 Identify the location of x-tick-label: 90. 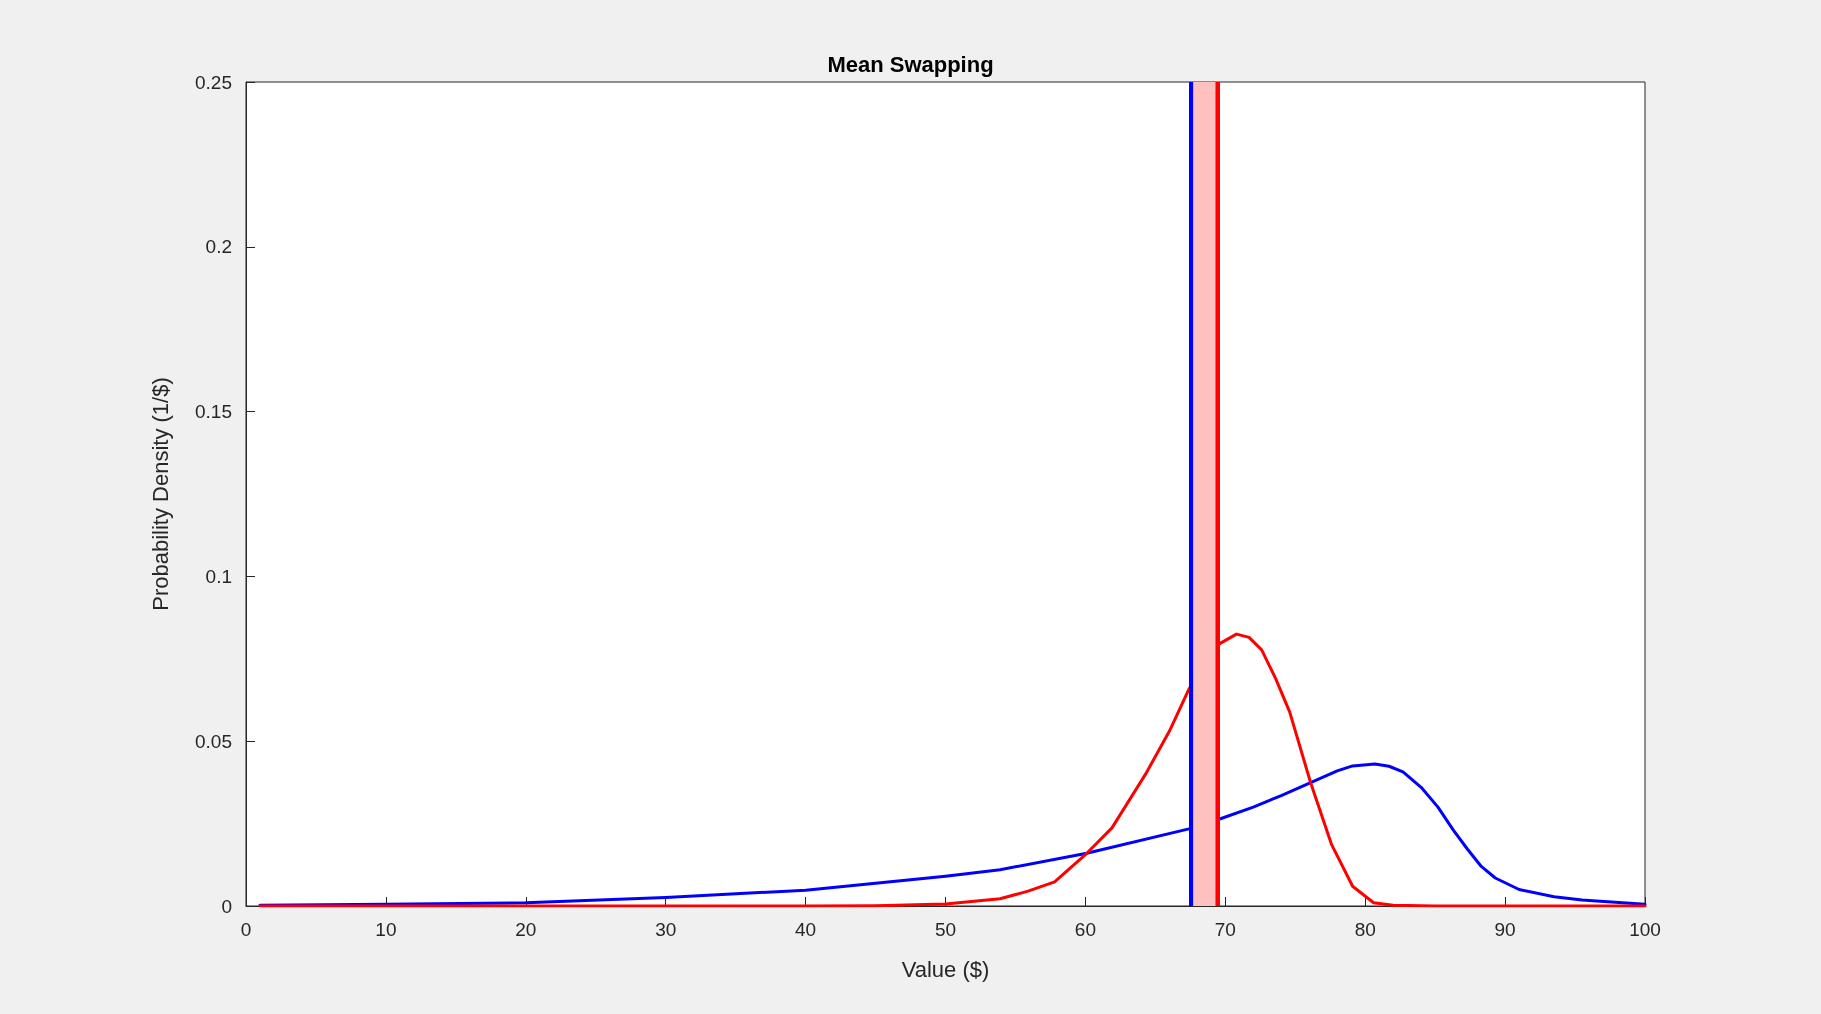
(1505, 929).